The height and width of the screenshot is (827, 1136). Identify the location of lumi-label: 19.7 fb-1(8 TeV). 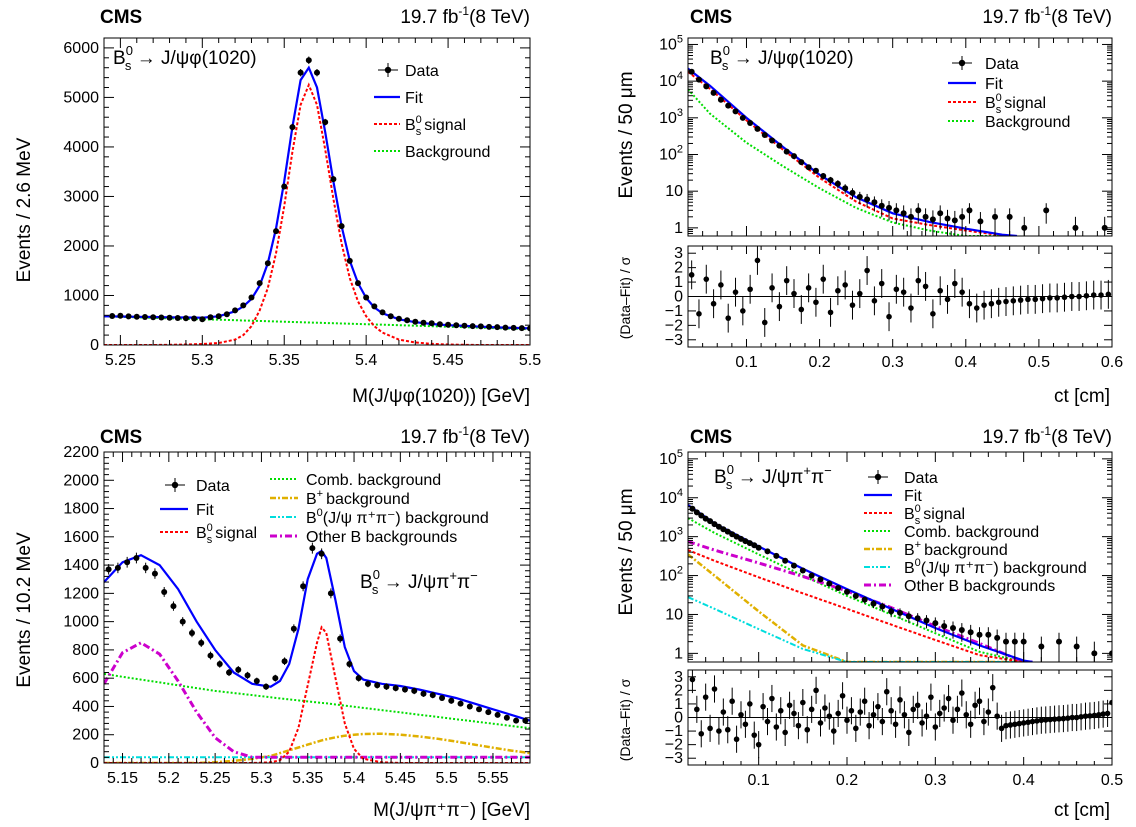
(1047, 436).